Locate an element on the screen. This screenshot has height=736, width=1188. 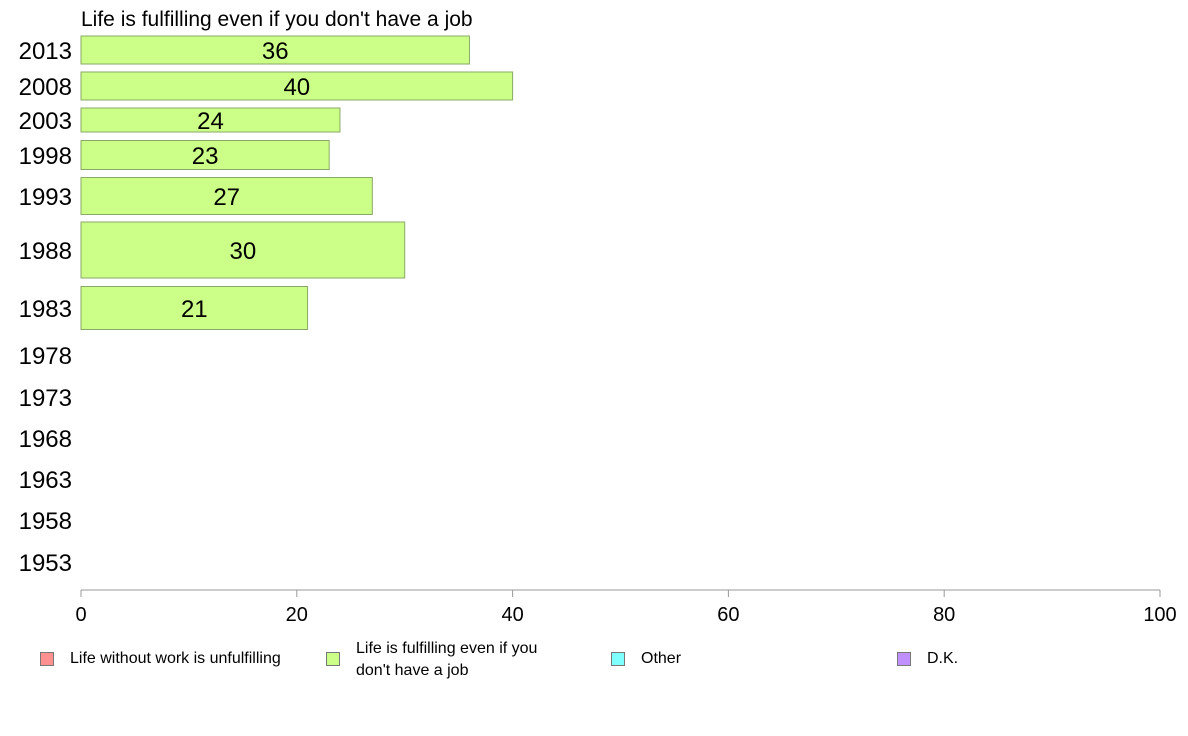
x-tick-label-40: 40 is located at coordinates (512, 615).